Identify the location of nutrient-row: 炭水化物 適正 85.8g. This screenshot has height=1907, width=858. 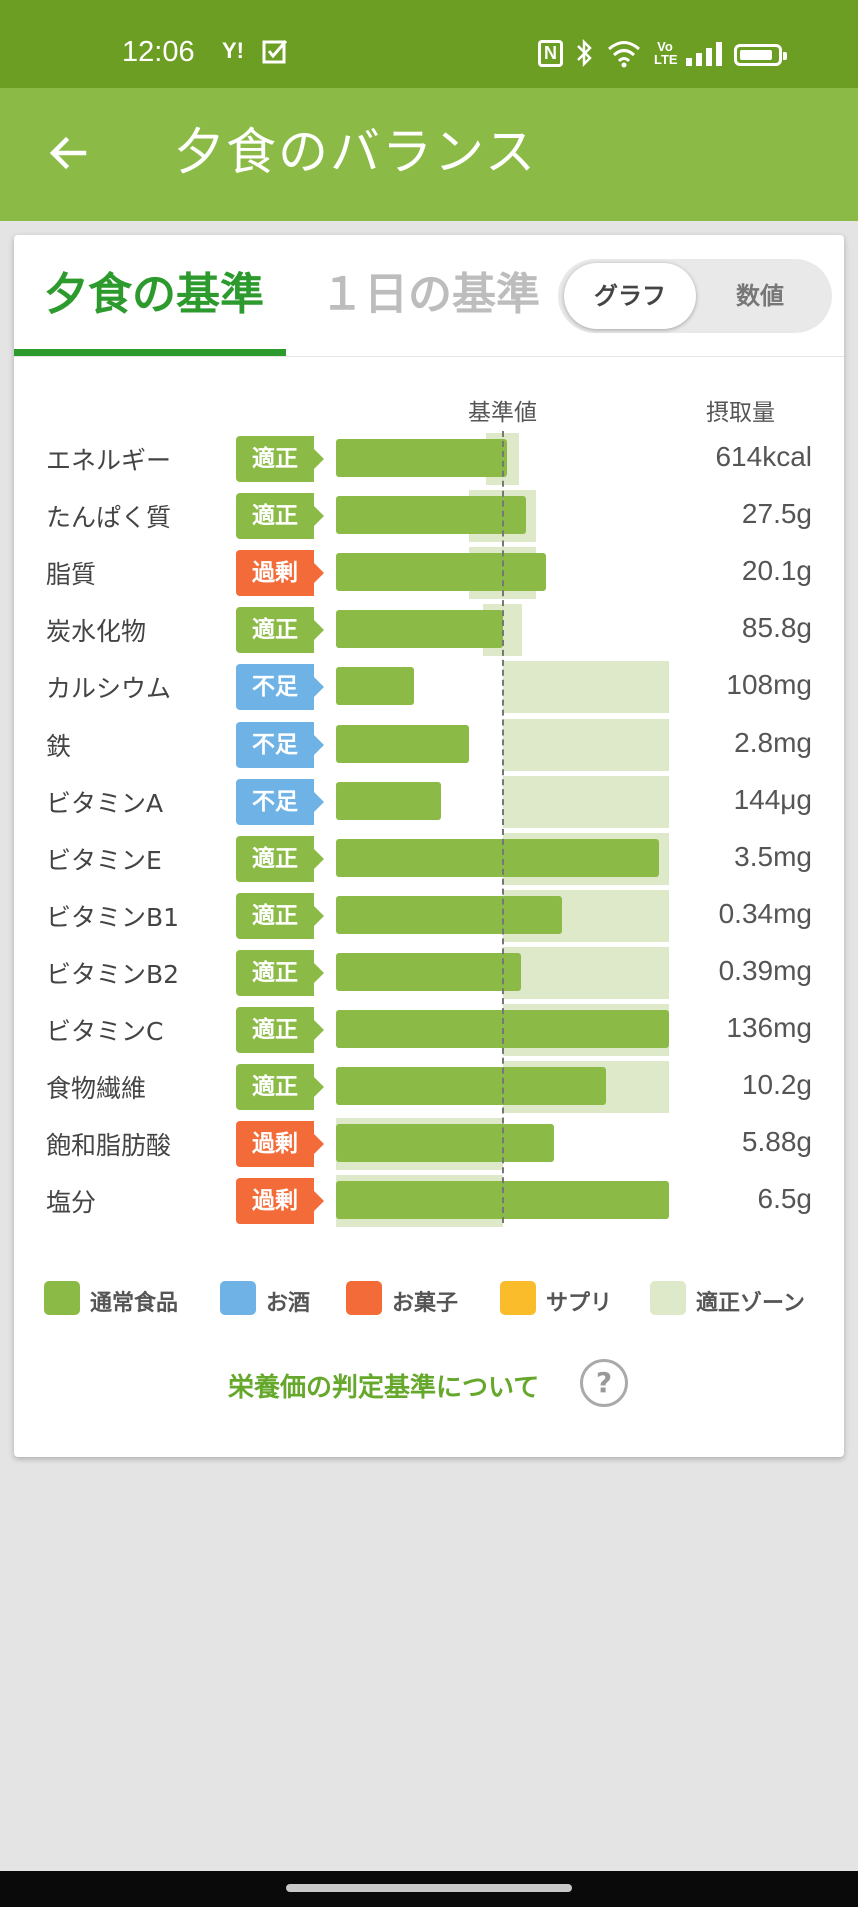
(429, 630).